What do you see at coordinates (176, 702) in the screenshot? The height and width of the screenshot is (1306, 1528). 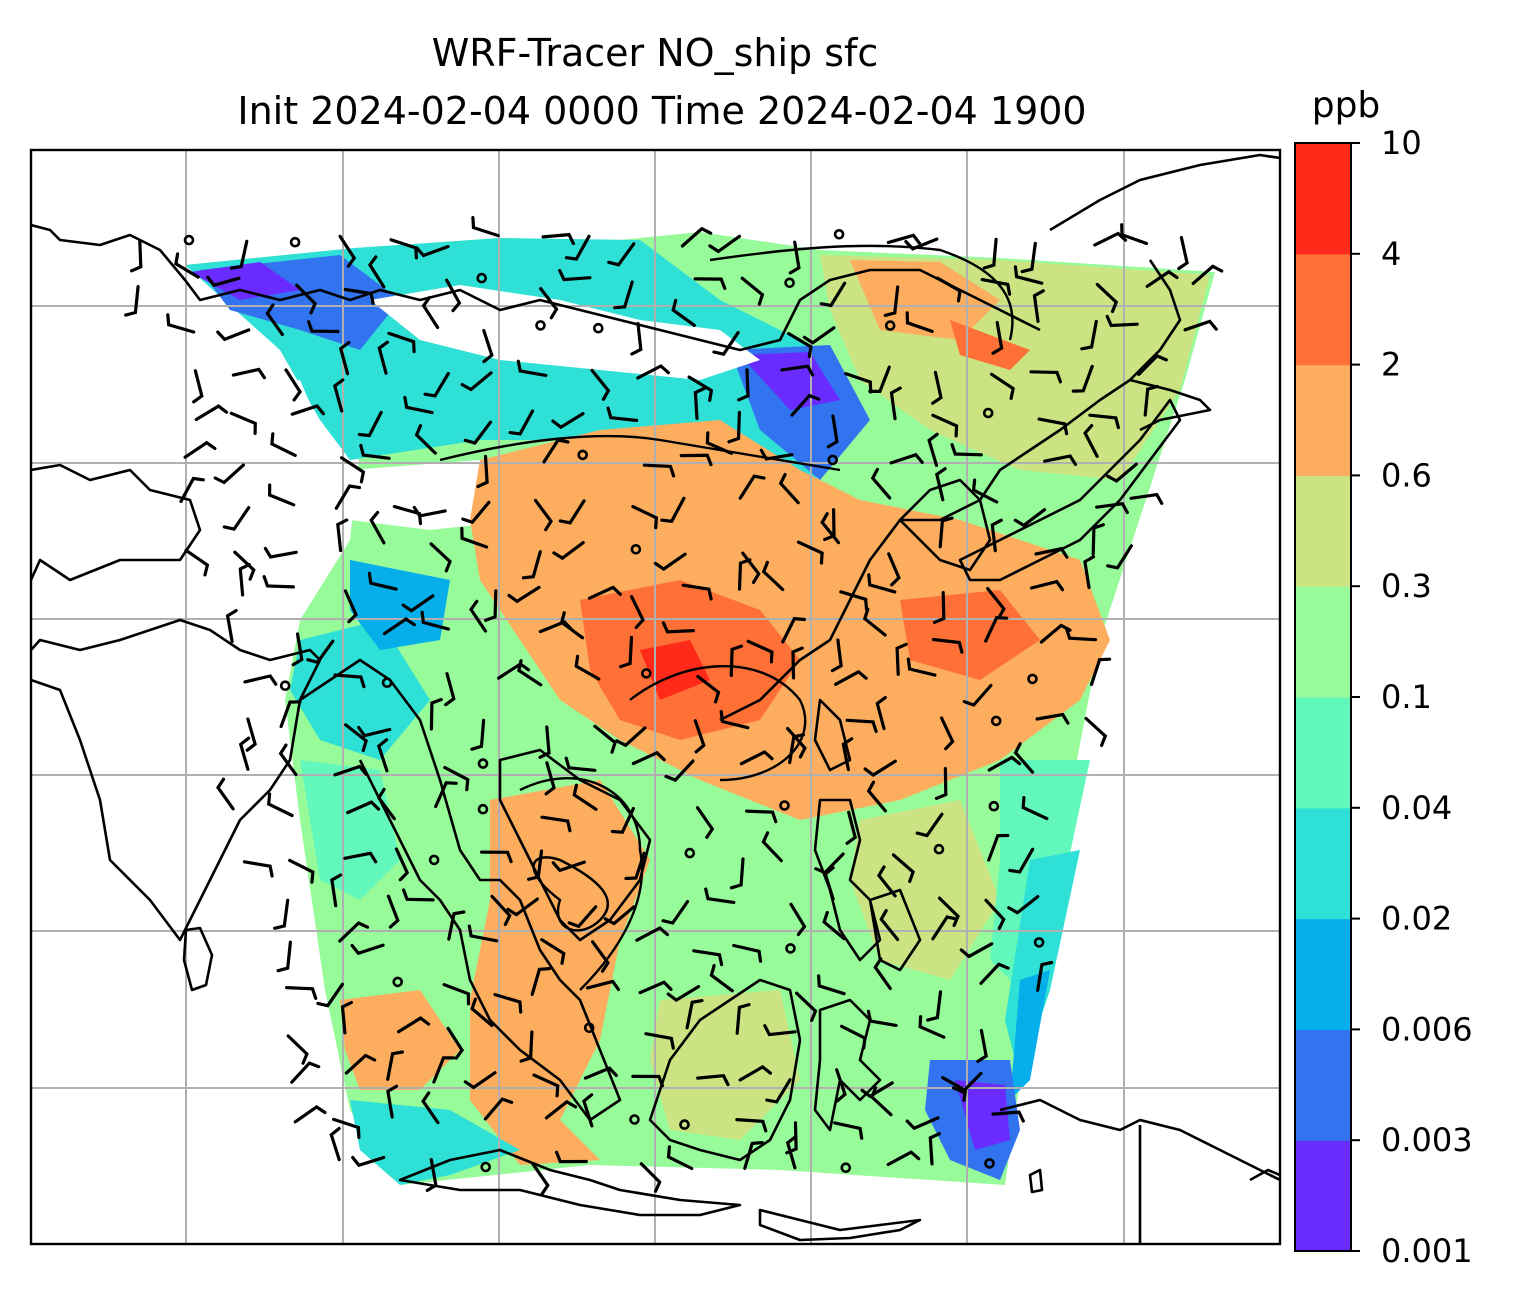 I see `coastline-india` at bounding box center [176, 702].